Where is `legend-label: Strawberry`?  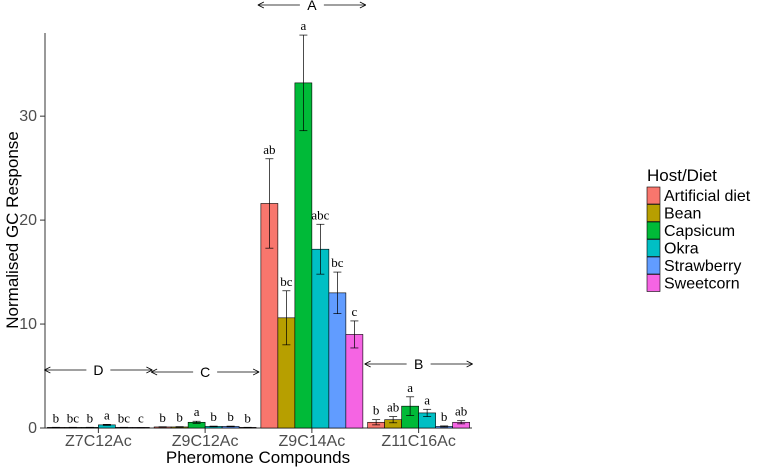
legend-label: Strawberry is located at coordinates (702, 266).